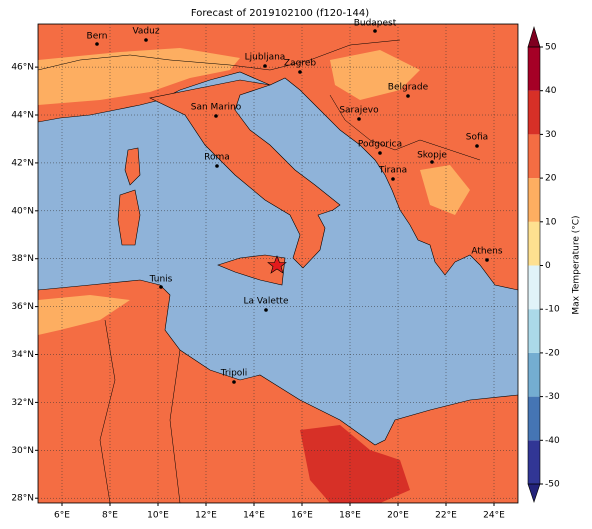  What do you see at coordinates (216, 110) in the screenshot?
I see `city: San Marino` at bounding box center [216, 110].